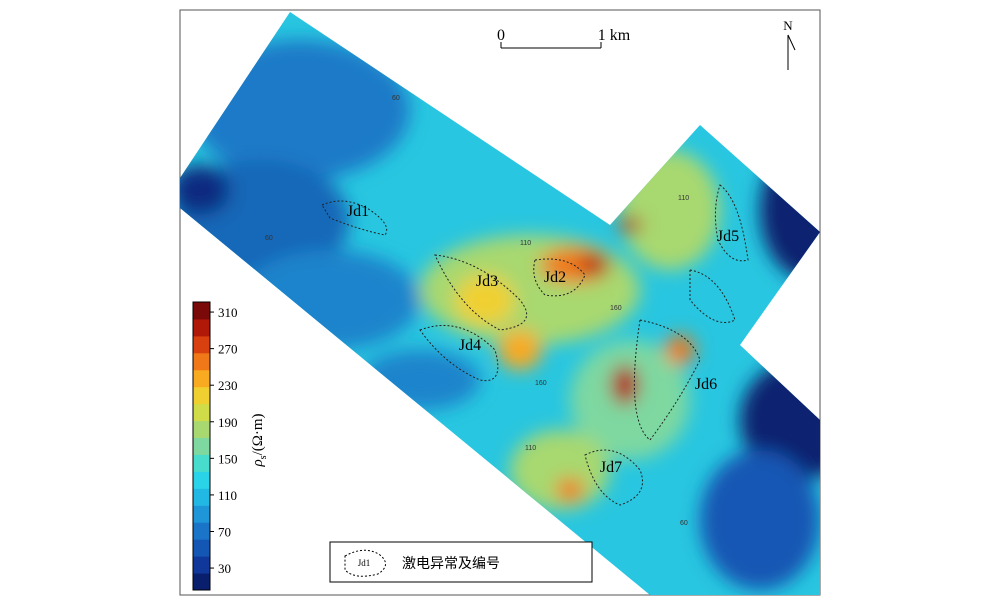  Describe the element at coordinates (228, 349) in the screenshot. I see `colorbar-tick-label: 270` at that location.